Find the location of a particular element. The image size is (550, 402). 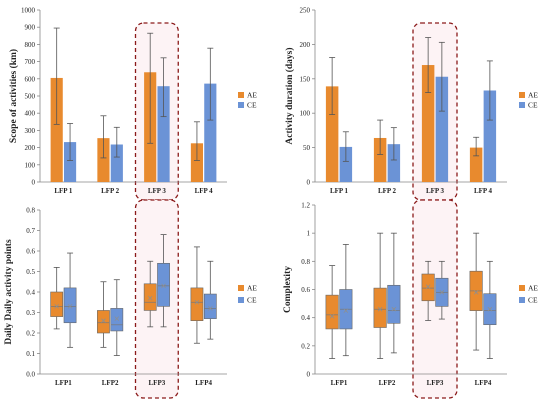

y-tick-label: 500 is located at coordinates (30, 97).